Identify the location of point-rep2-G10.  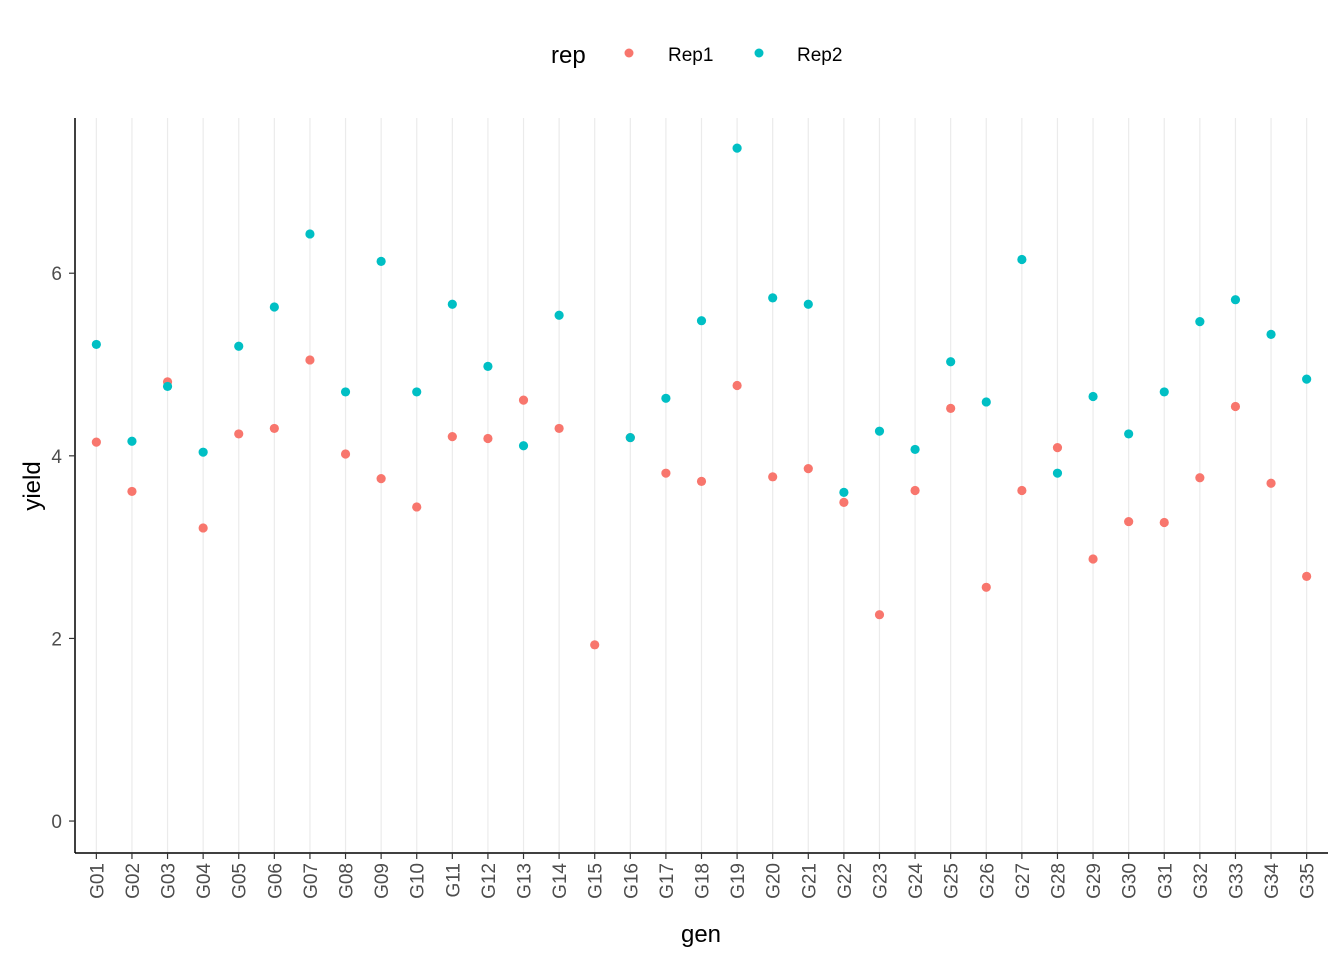
(417, 392).